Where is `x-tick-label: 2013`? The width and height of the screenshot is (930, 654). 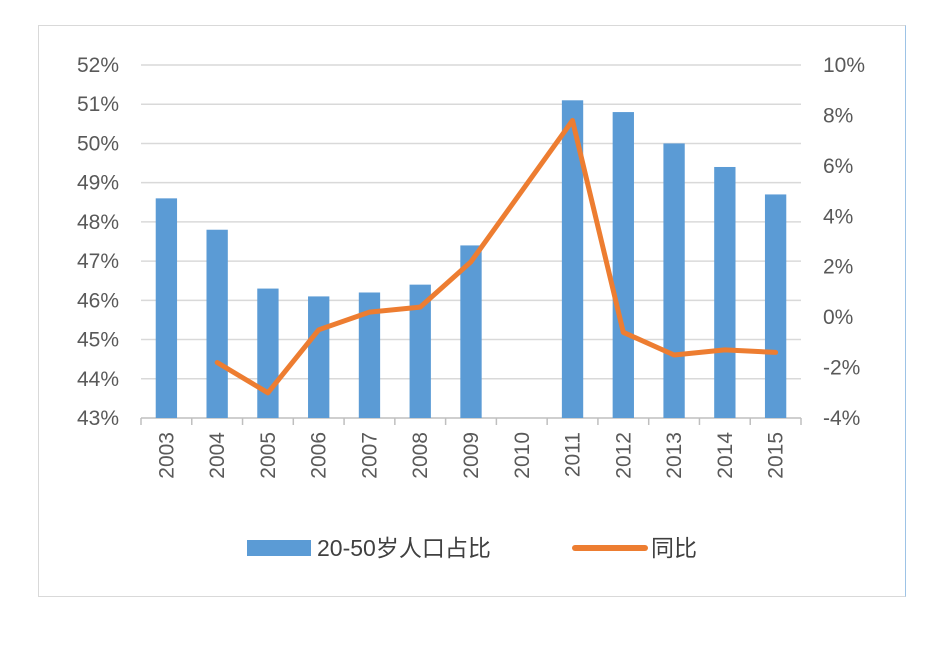 x-tick-label: 2013 is located at coordinates (674, 455).